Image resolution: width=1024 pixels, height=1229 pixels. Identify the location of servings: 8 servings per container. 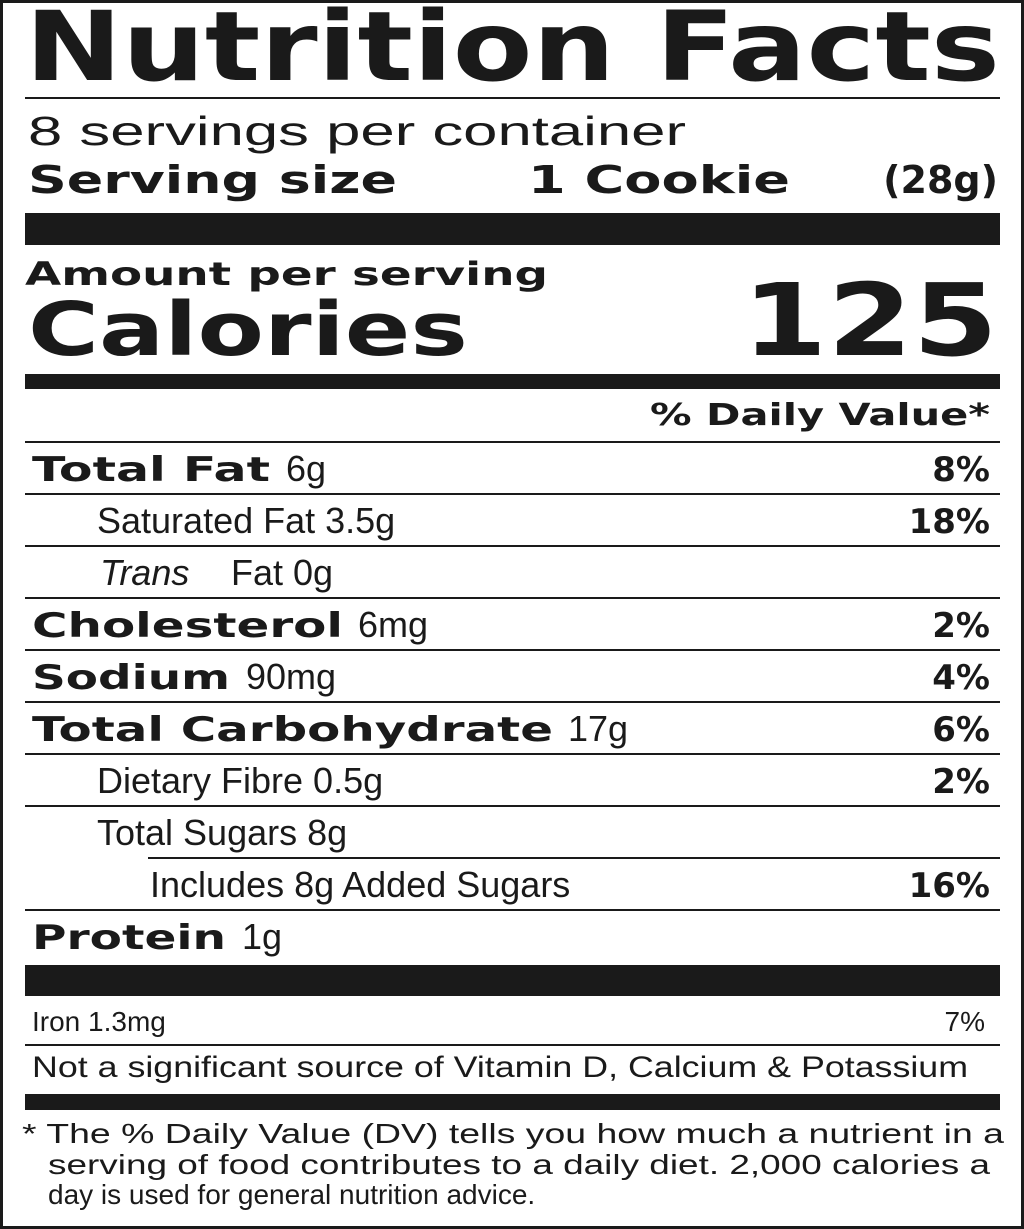
(357, 131).